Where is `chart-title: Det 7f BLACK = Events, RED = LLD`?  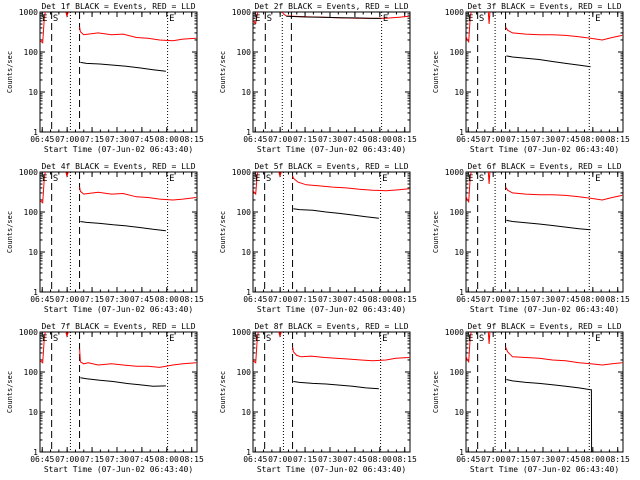
chart-title: Det 7f BLACK = Events, RED = LLD is located at coordinates (118, 326).